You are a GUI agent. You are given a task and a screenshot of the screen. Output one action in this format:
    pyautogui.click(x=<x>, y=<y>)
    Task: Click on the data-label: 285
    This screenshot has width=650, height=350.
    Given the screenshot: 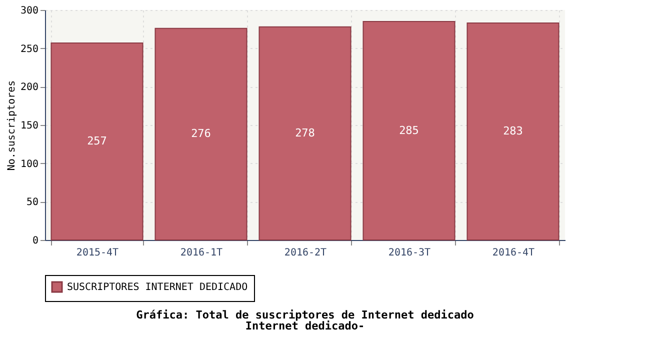 What is the action you would take?
    pyautogui.click(x=409, y=130)
    